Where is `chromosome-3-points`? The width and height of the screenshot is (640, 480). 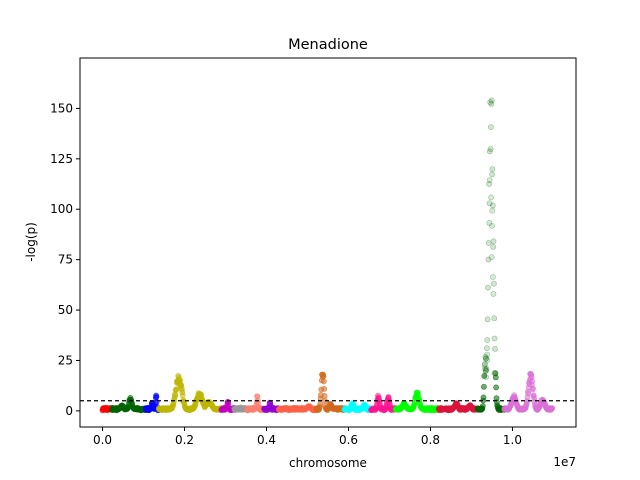
chromosome-3-points is located at coordinates (152, 403).